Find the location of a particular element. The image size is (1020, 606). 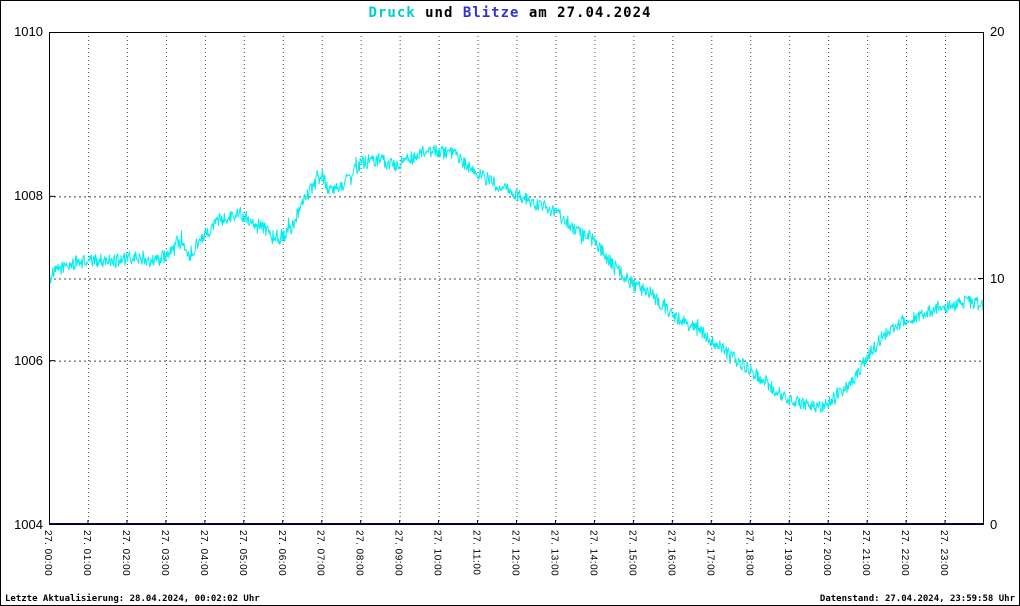

x-tick-label: 27. 04:00 is located at coordinates (203, 553).